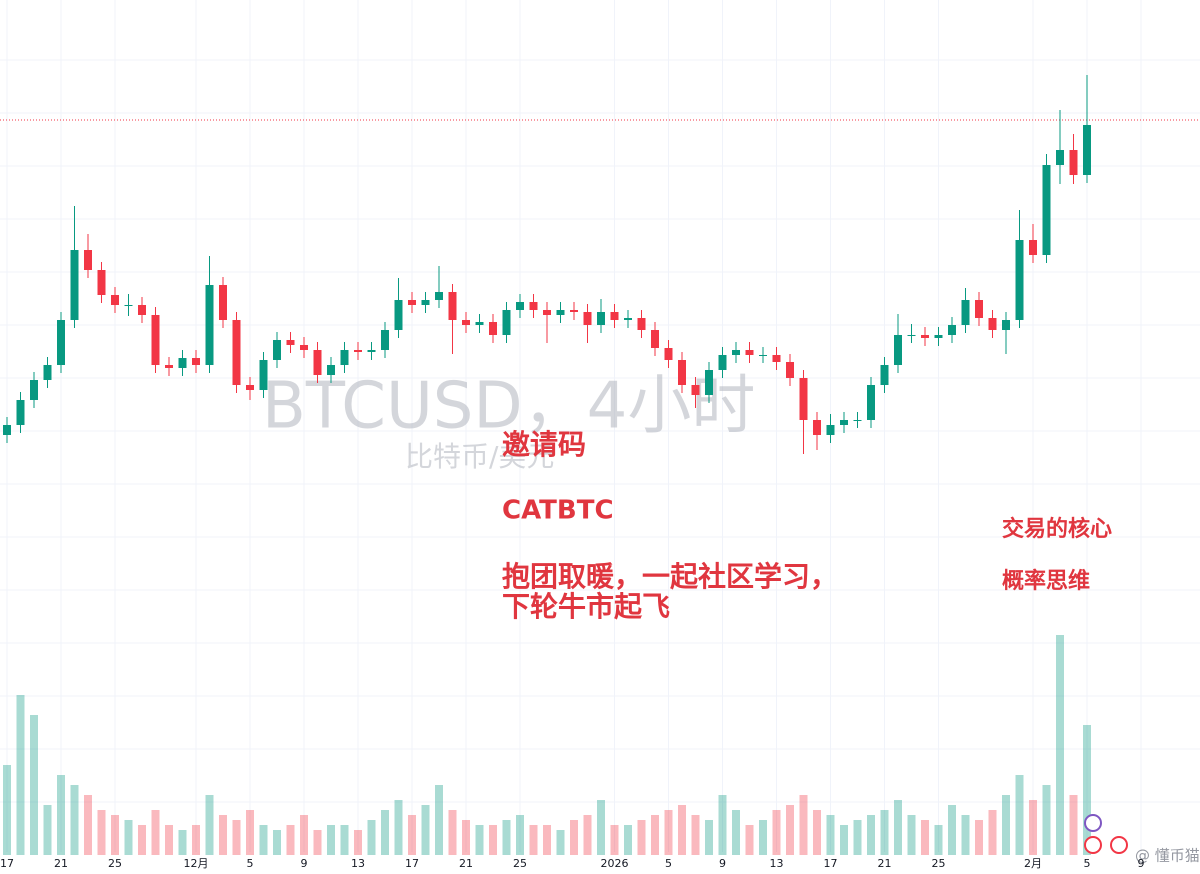  Describe the element at coordinates (558, 511) in the screenshot. I see `annotation: CATBTC` at that location.